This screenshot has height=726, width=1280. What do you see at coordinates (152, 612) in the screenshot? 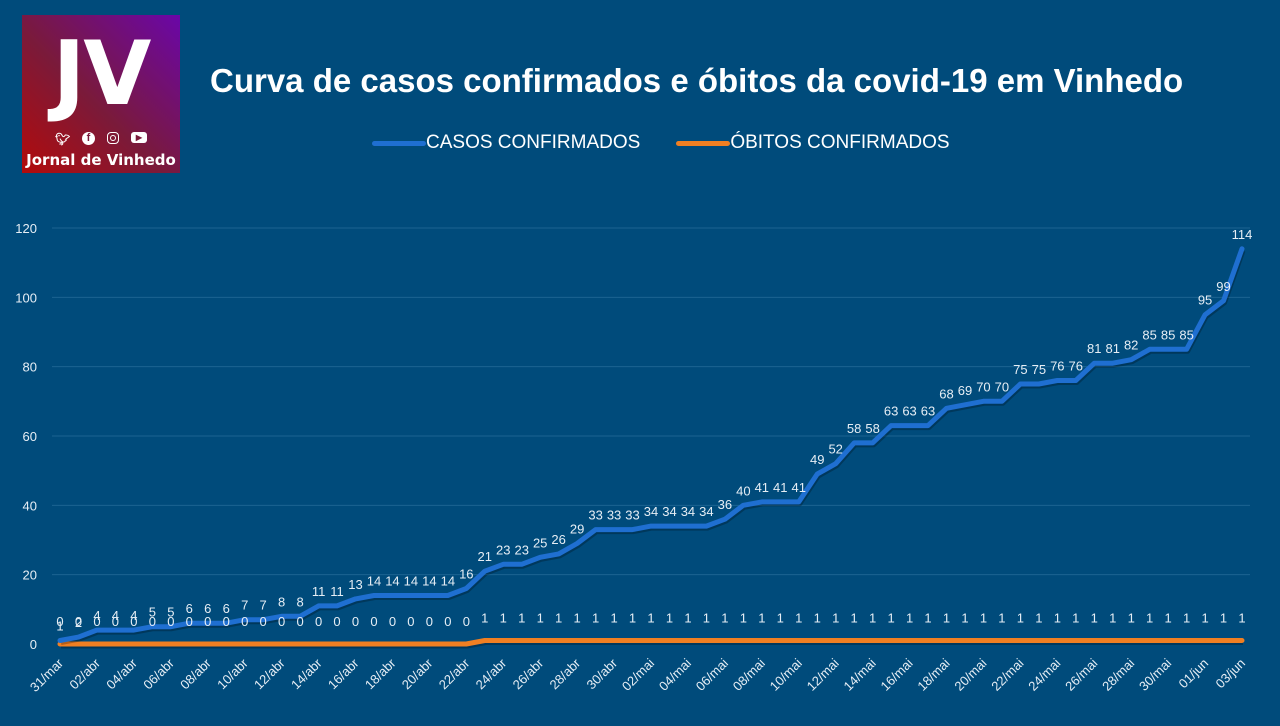
I see `casos-data-label: 5` at bounding box center [152, 612].